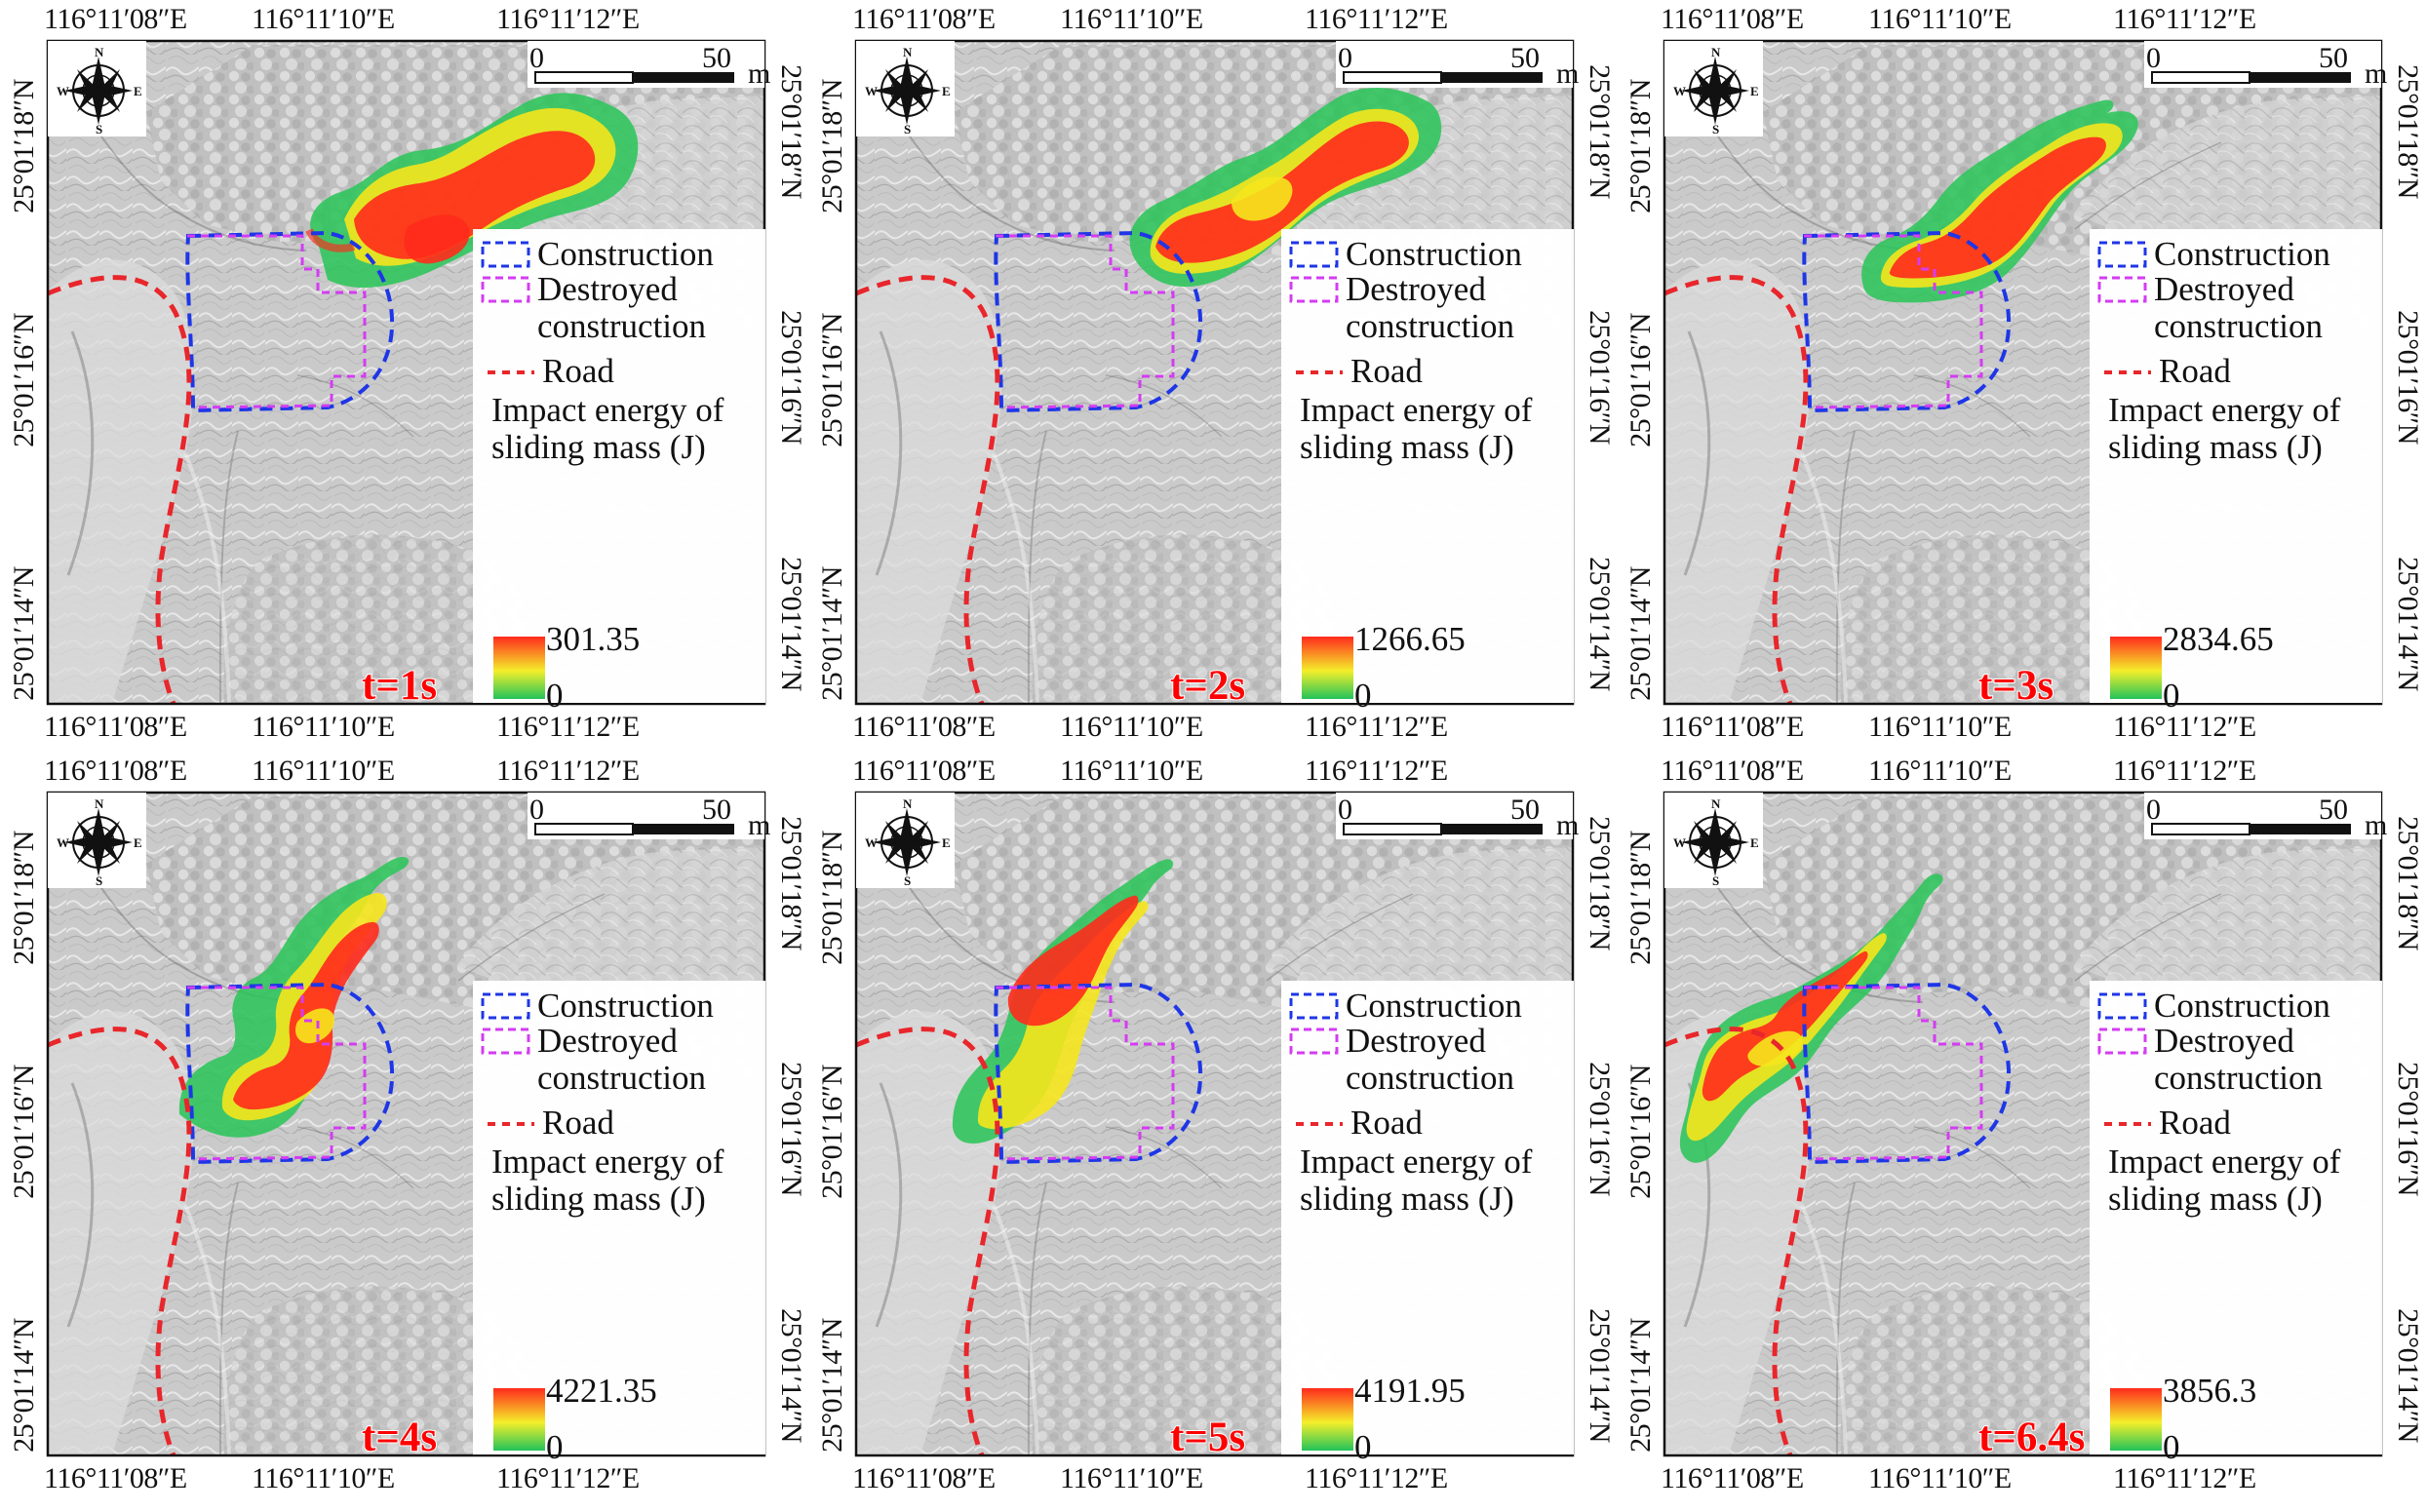 The height and width of the screenshot is (1512, 2426). What do you see at coordinates (832, 633) in the screenshot?
I see `left-coordinate-label-3: 25°01′14″N` at bounding box center [832, 633].